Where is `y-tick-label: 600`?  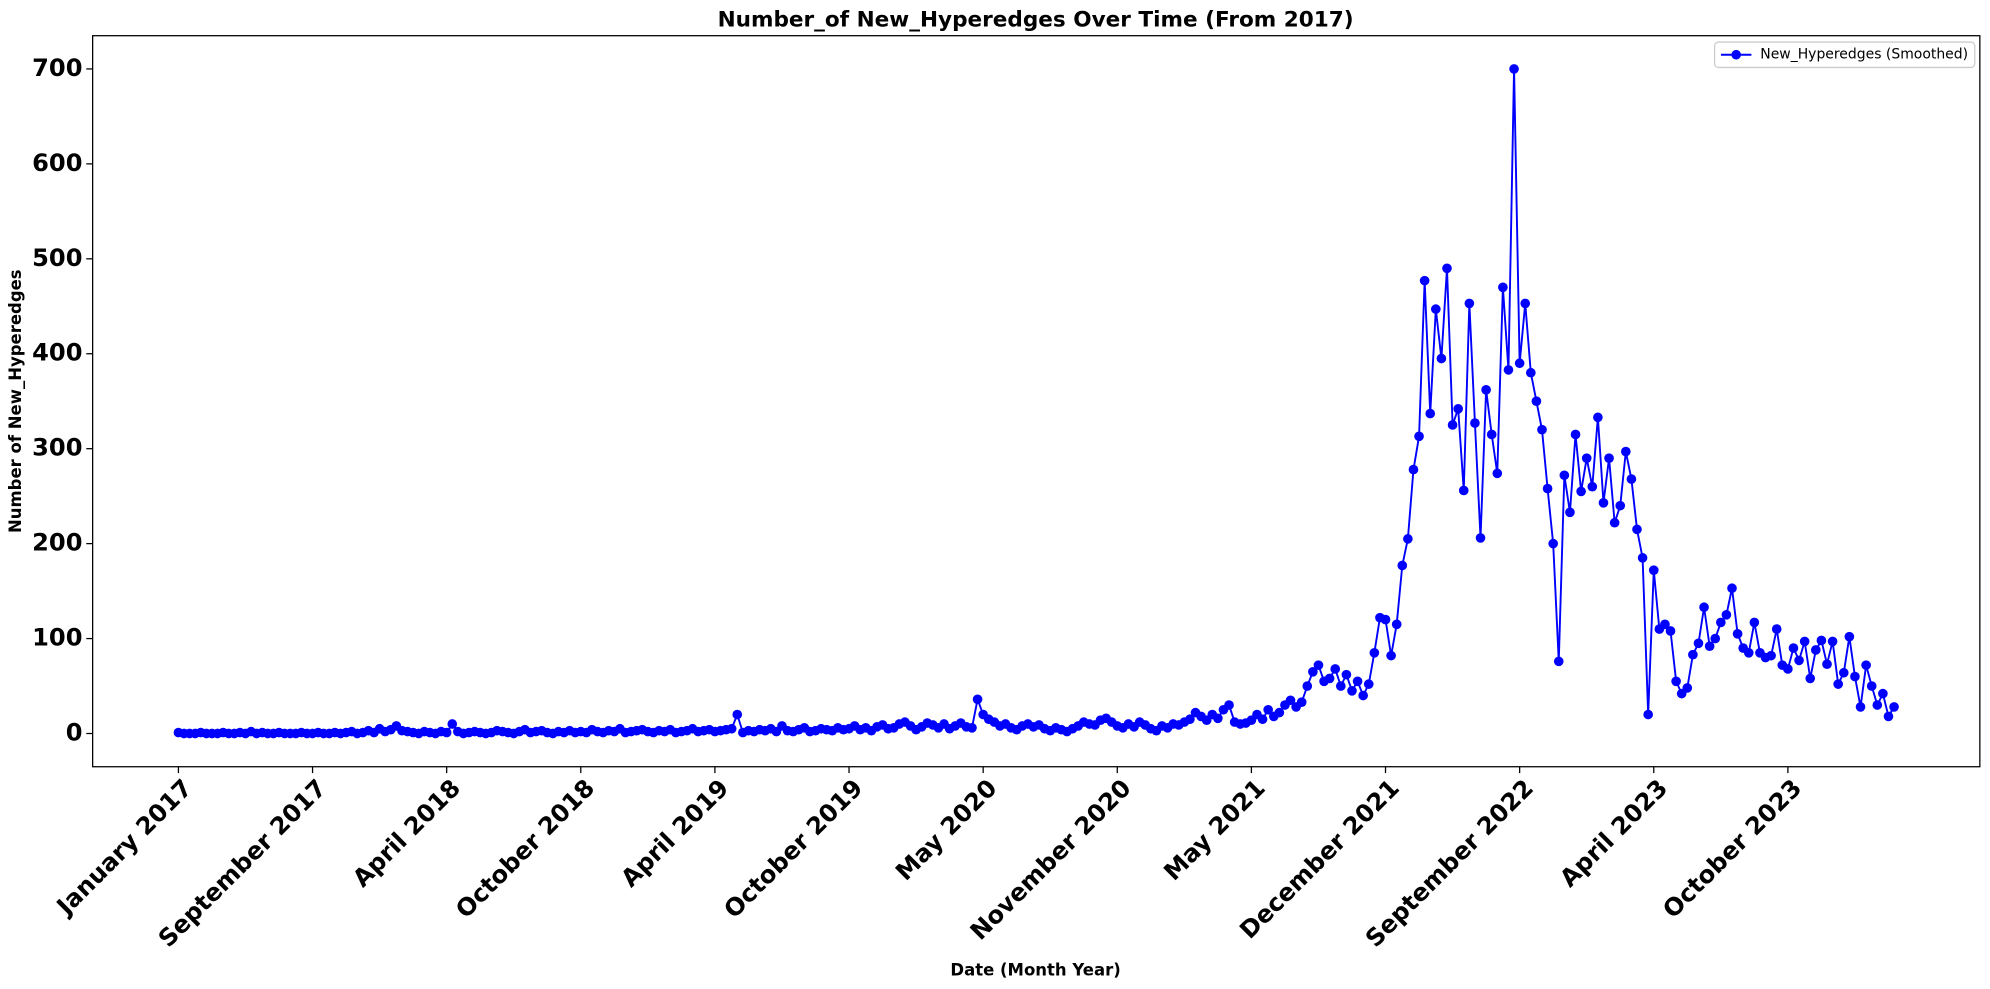 y-tick-label: 600 is located at coordinates (57, 163).